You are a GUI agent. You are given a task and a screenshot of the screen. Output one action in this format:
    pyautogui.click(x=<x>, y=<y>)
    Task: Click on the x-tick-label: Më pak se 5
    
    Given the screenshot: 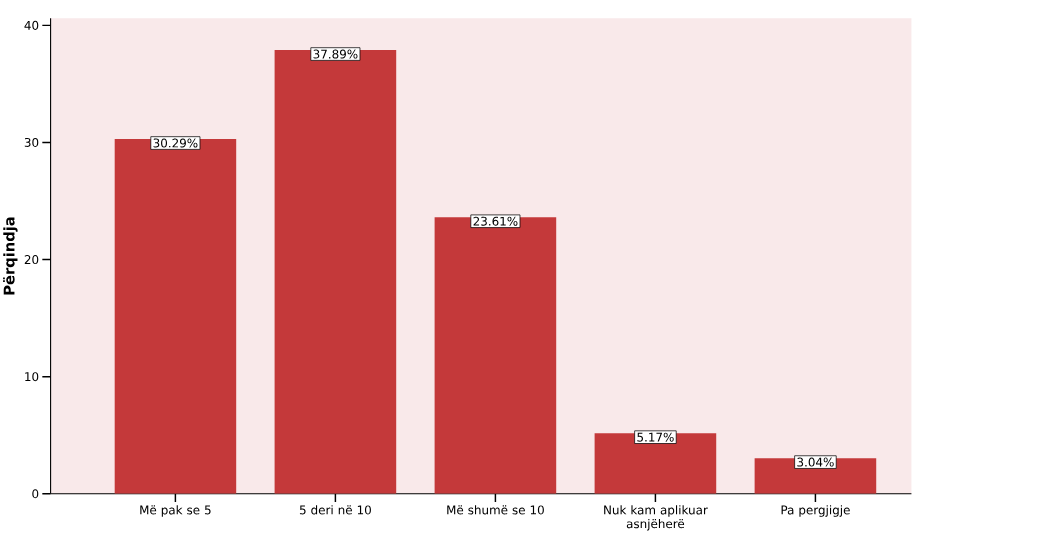 What is the action you would take?
    pyautogui.click(x=175, y=511)
    